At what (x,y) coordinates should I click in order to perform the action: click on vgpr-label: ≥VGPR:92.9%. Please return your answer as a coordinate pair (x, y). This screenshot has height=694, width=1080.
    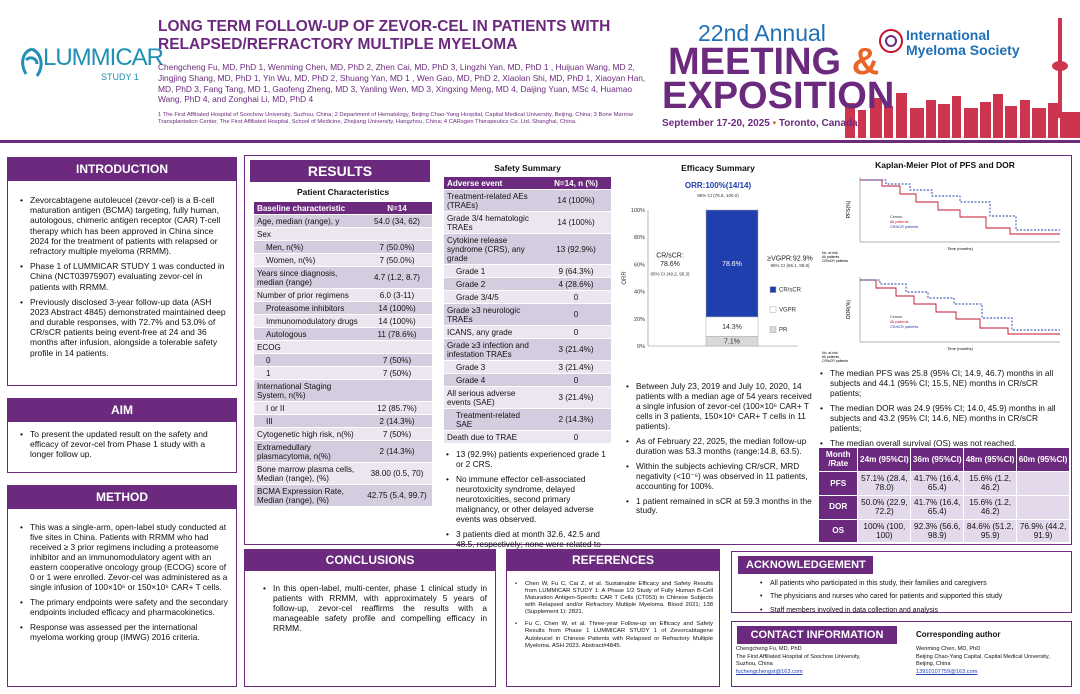
    Looking at the image, I should click on (789, 258).